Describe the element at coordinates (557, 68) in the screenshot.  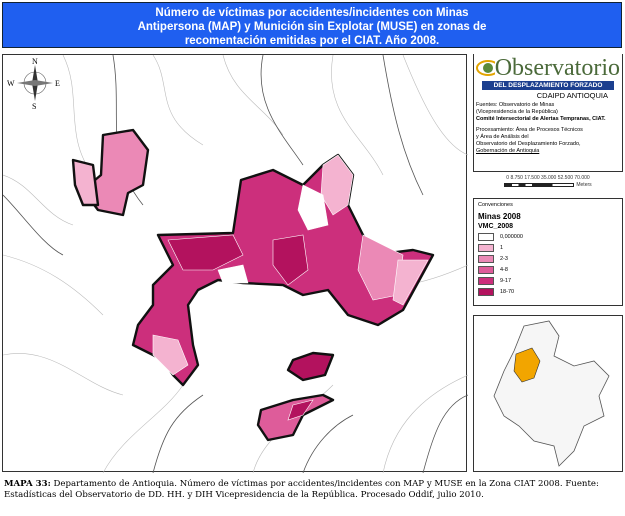
I see `logo-word: Observatorio` at that location.